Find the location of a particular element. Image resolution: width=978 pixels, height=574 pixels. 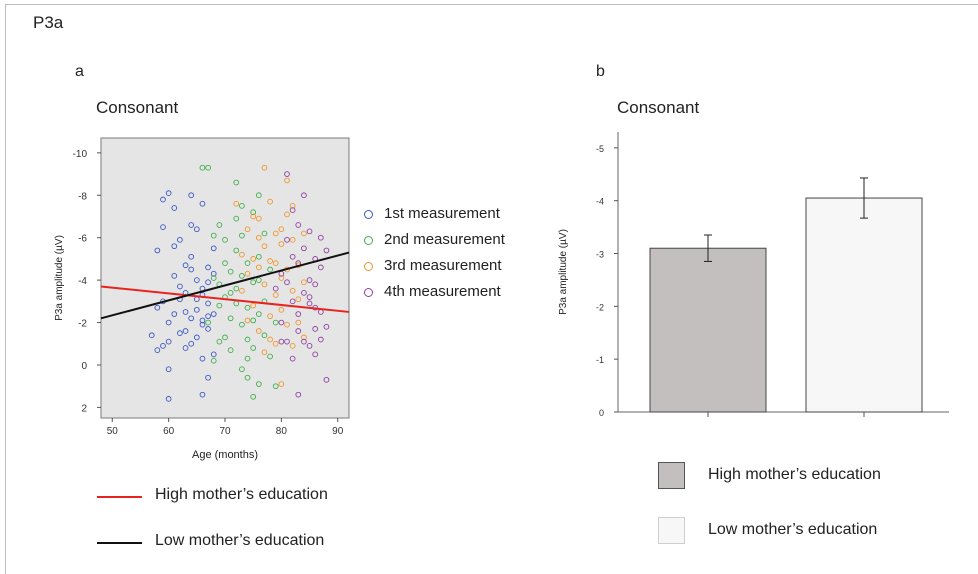

panel-a-label: a is located at coordinates (79, 71).